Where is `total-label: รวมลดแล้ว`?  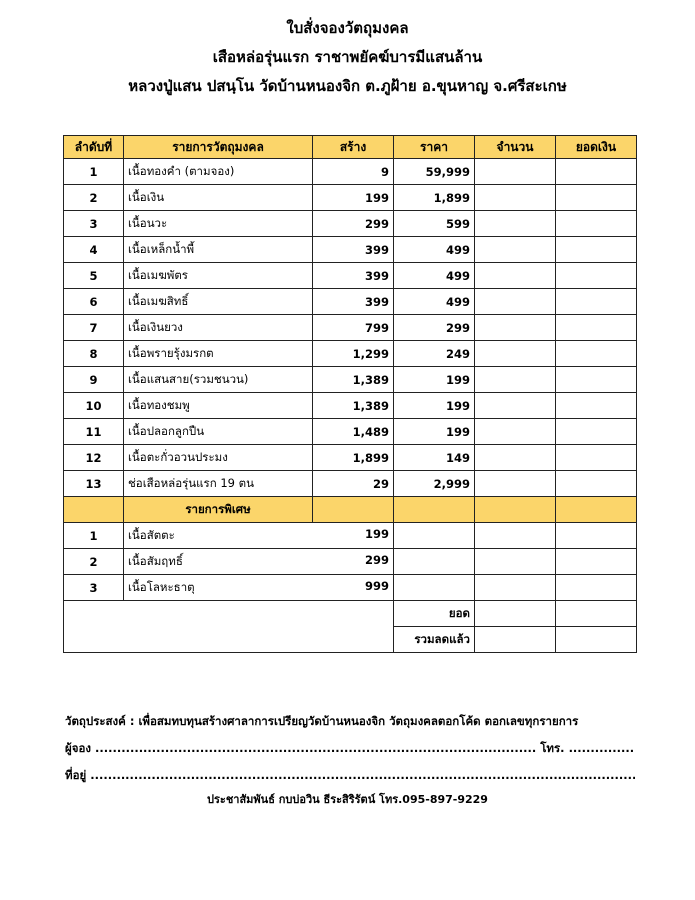
total-label: รวมลดแล้ว is located at coordinates (434, 639).